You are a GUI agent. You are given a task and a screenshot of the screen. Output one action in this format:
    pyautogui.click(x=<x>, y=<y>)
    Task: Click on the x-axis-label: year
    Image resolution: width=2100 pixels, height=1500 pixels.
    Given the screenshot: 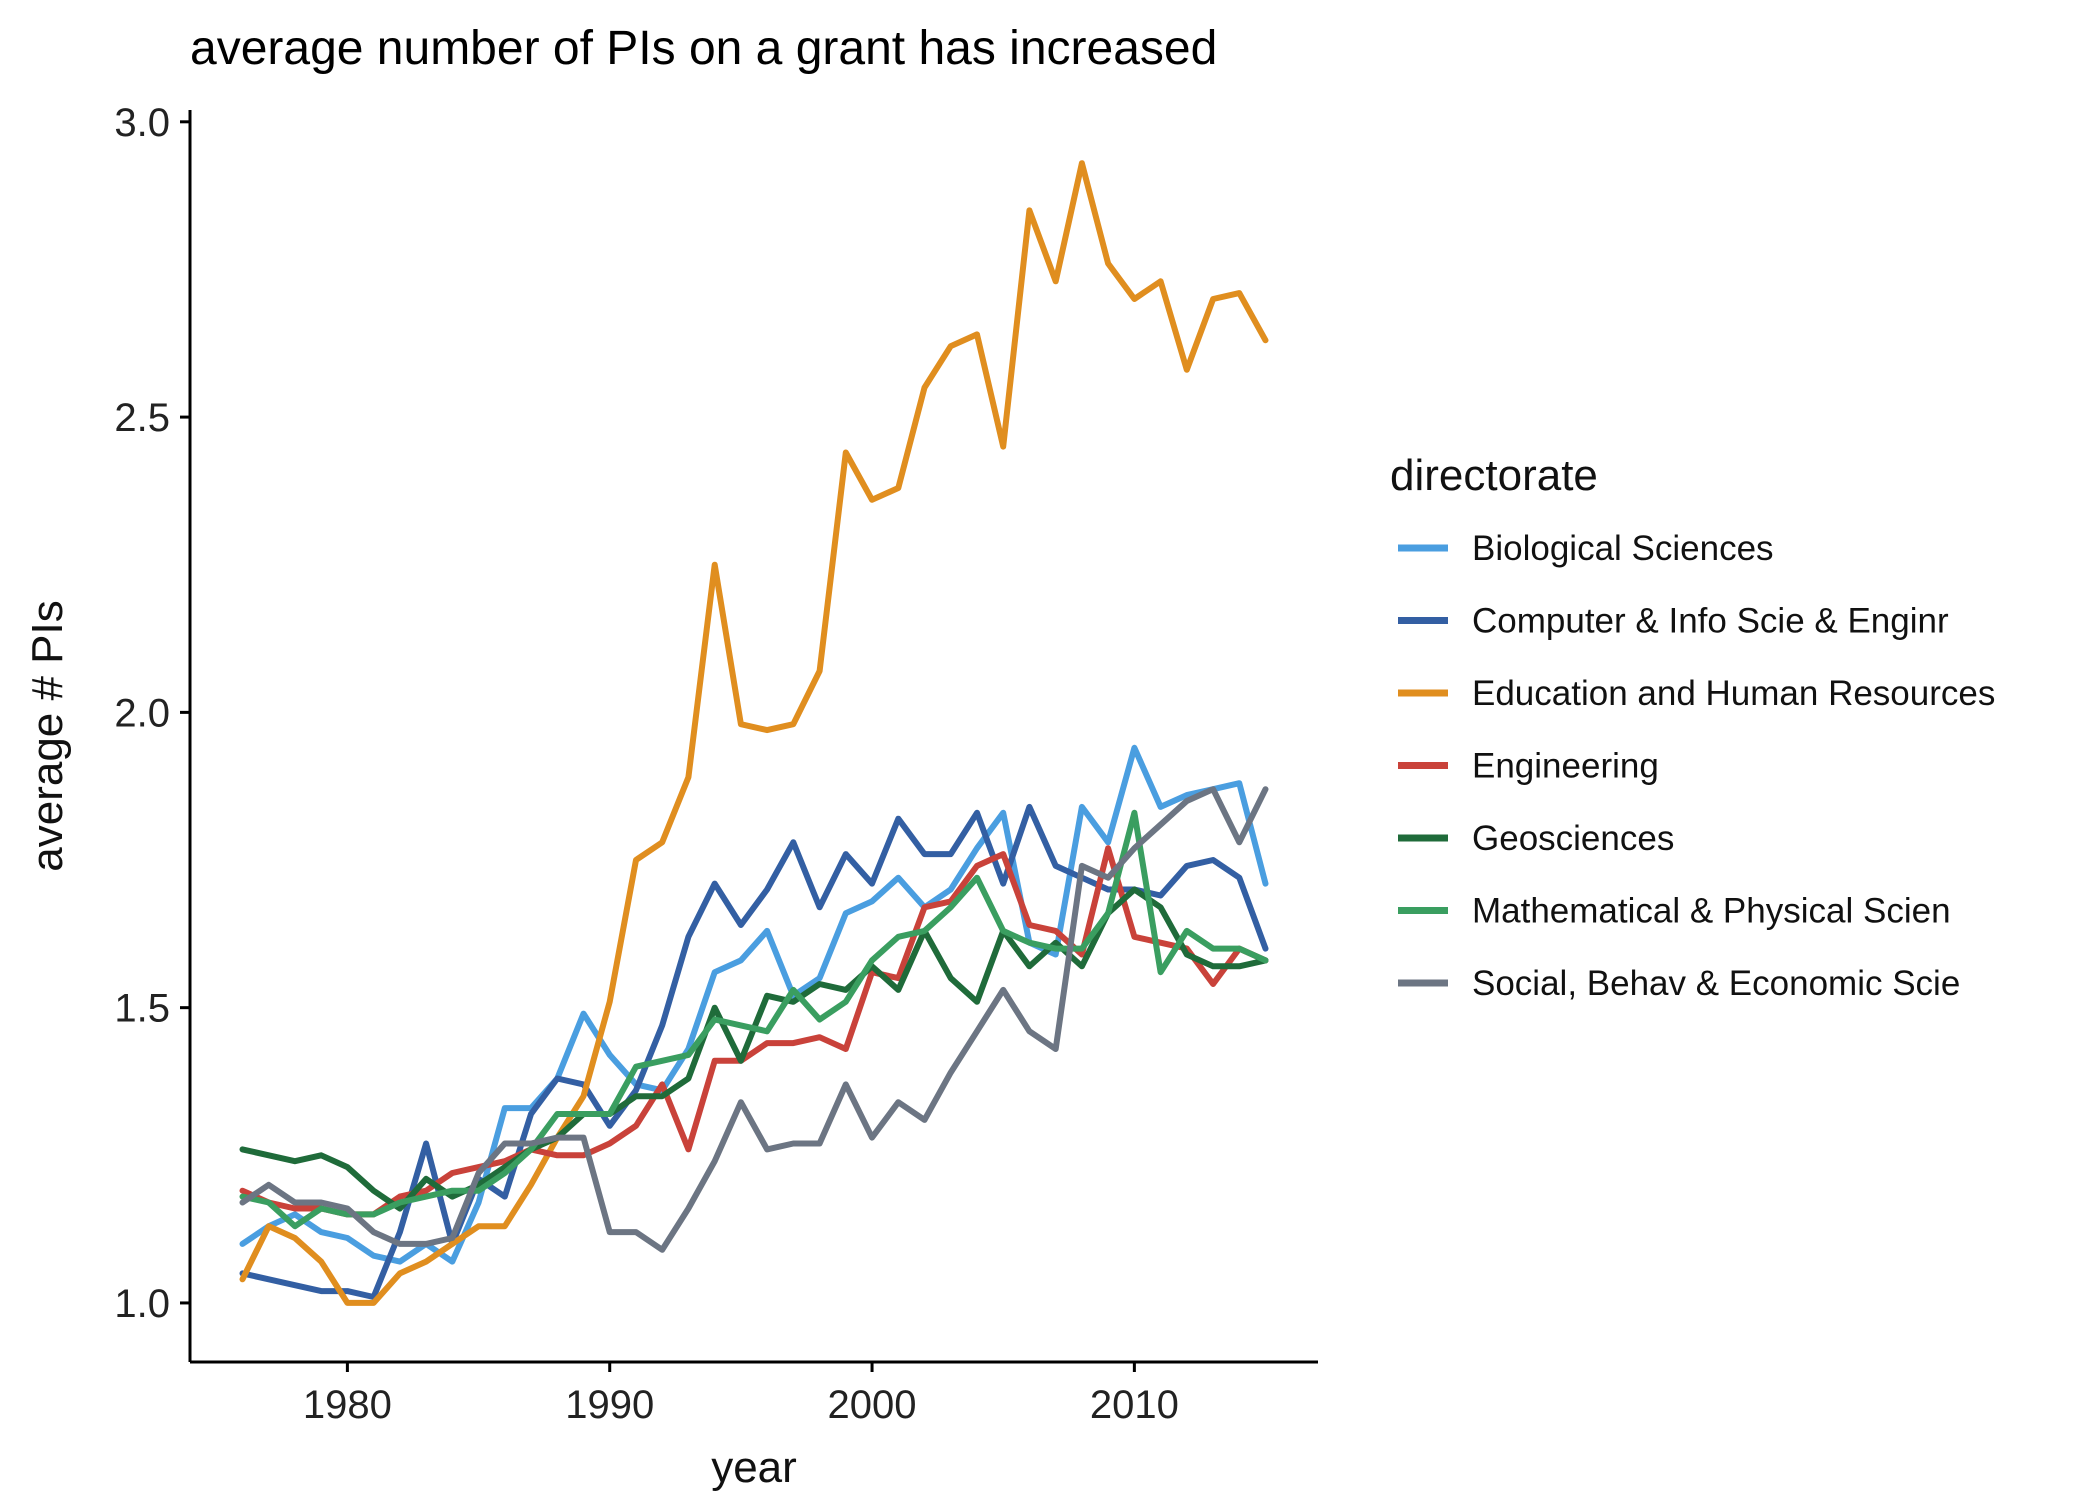 What is the action you would take?
    pyautogui.click(x=754, y=1467)
    